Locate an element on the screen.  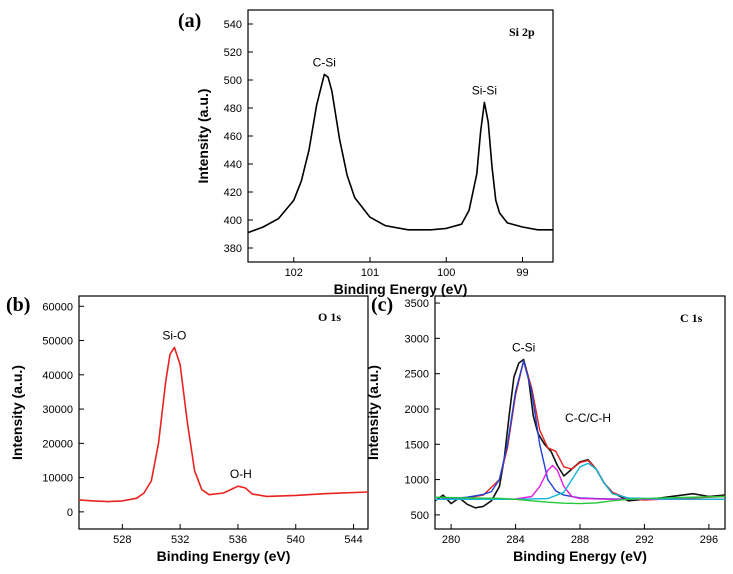
x-tick-label: 296 is located at coordinates (709, 540).